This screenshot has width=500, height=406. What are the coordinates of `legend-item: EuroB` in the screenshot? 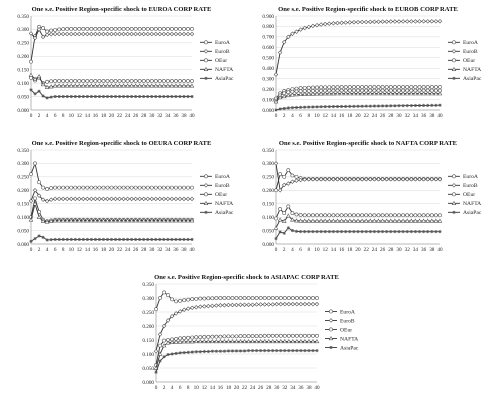 It's located at (215, 52).